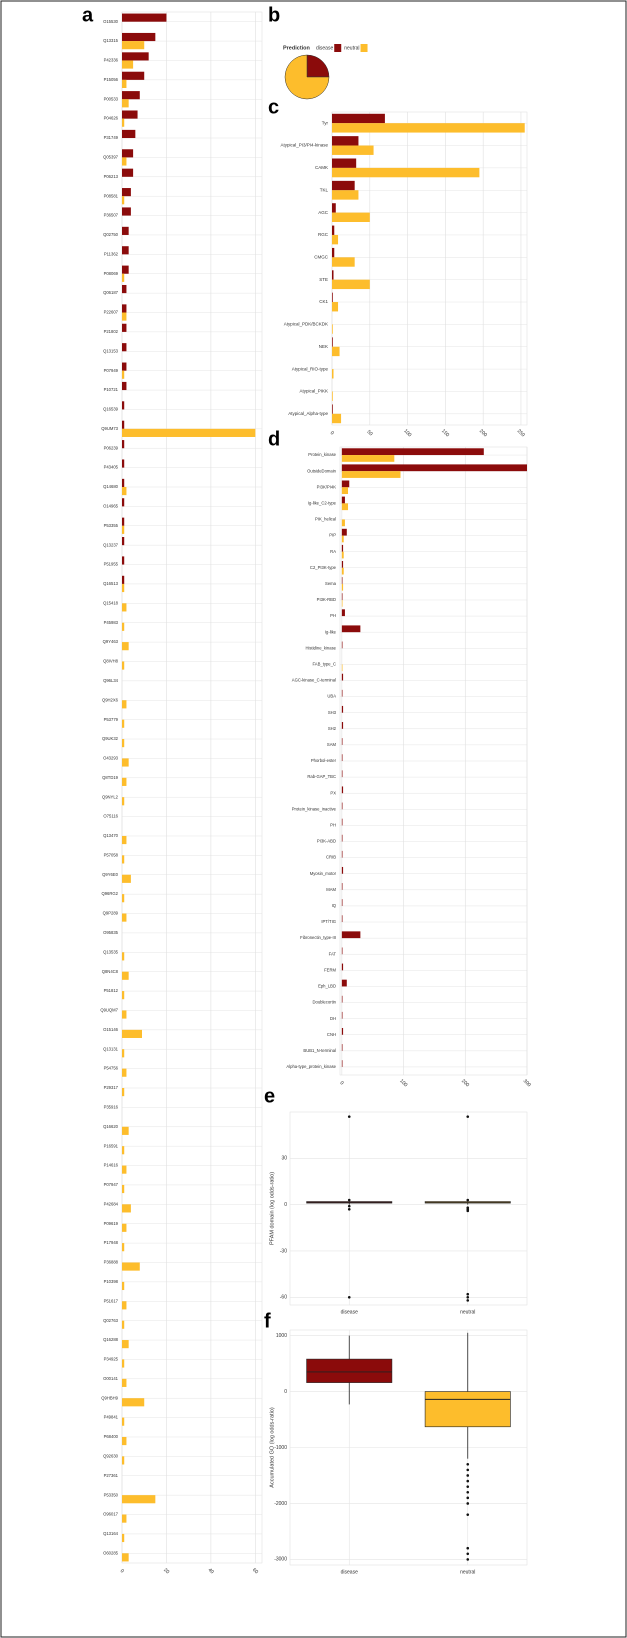  Describe the element at coordinates (326, 599) in the screenshot. I see `y-tick-label: PI3K-RBD` at that location.